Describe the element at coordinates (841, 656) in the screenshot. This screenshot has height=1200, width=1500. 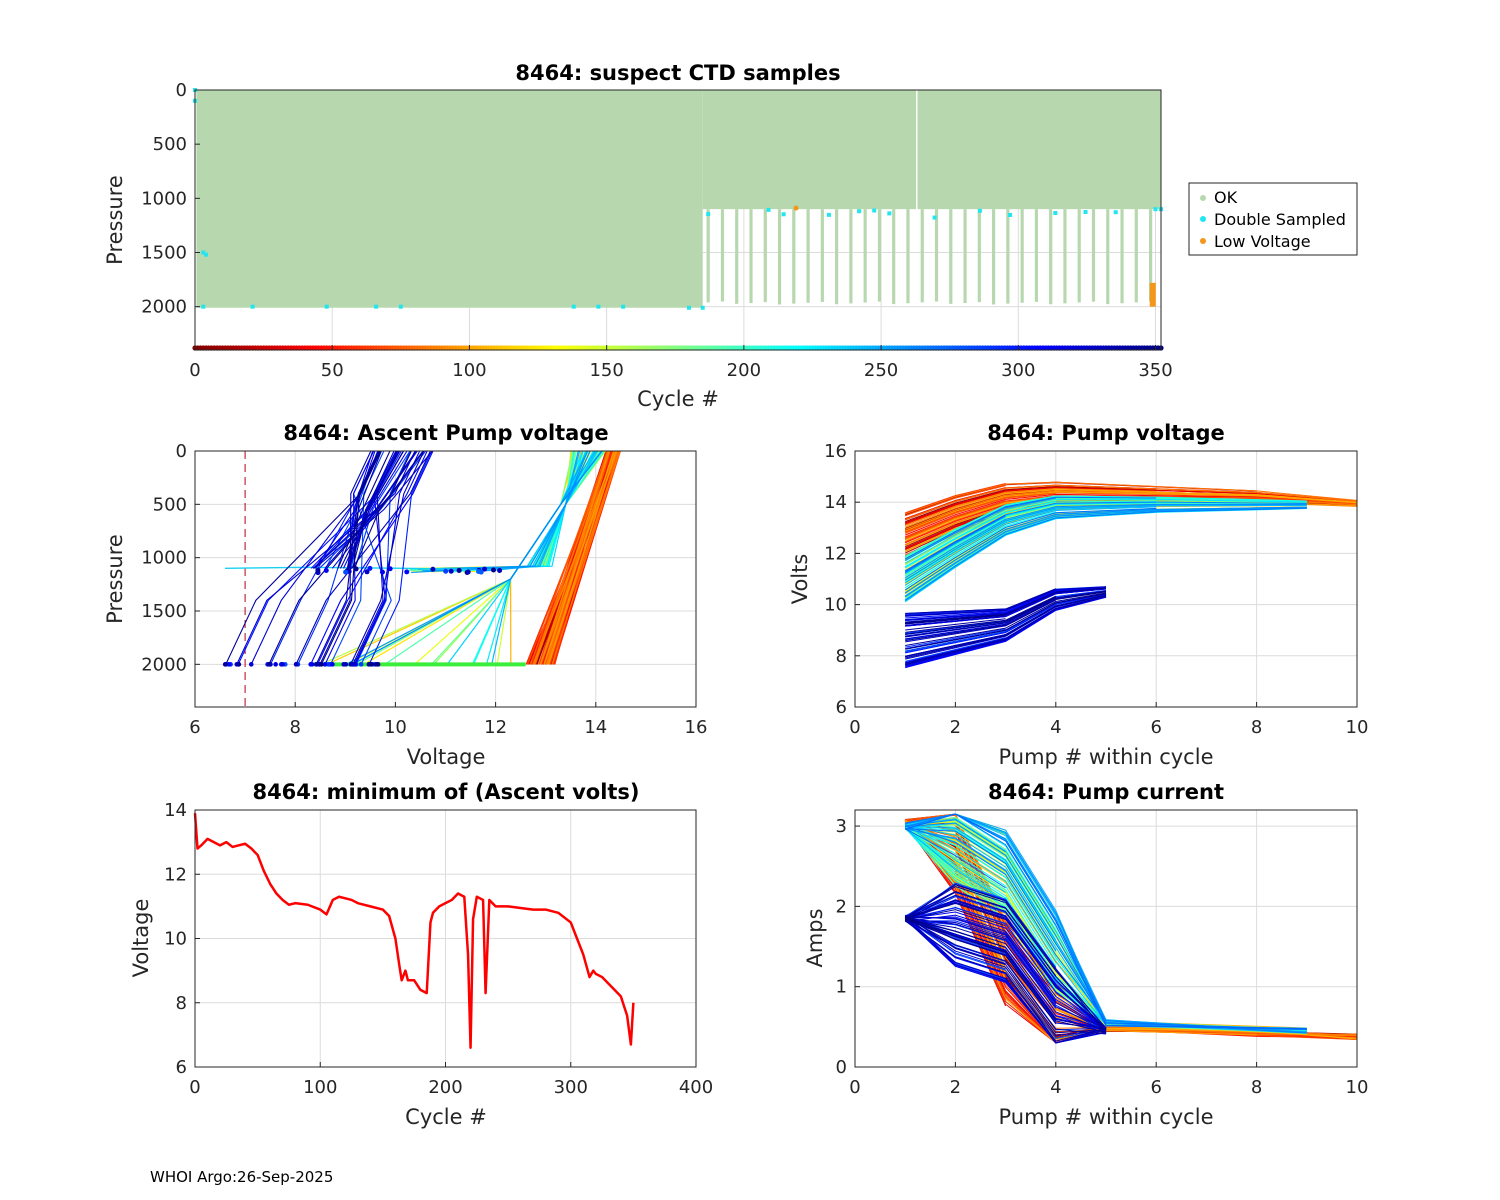
I see `y-tick-label: 8` at that location.